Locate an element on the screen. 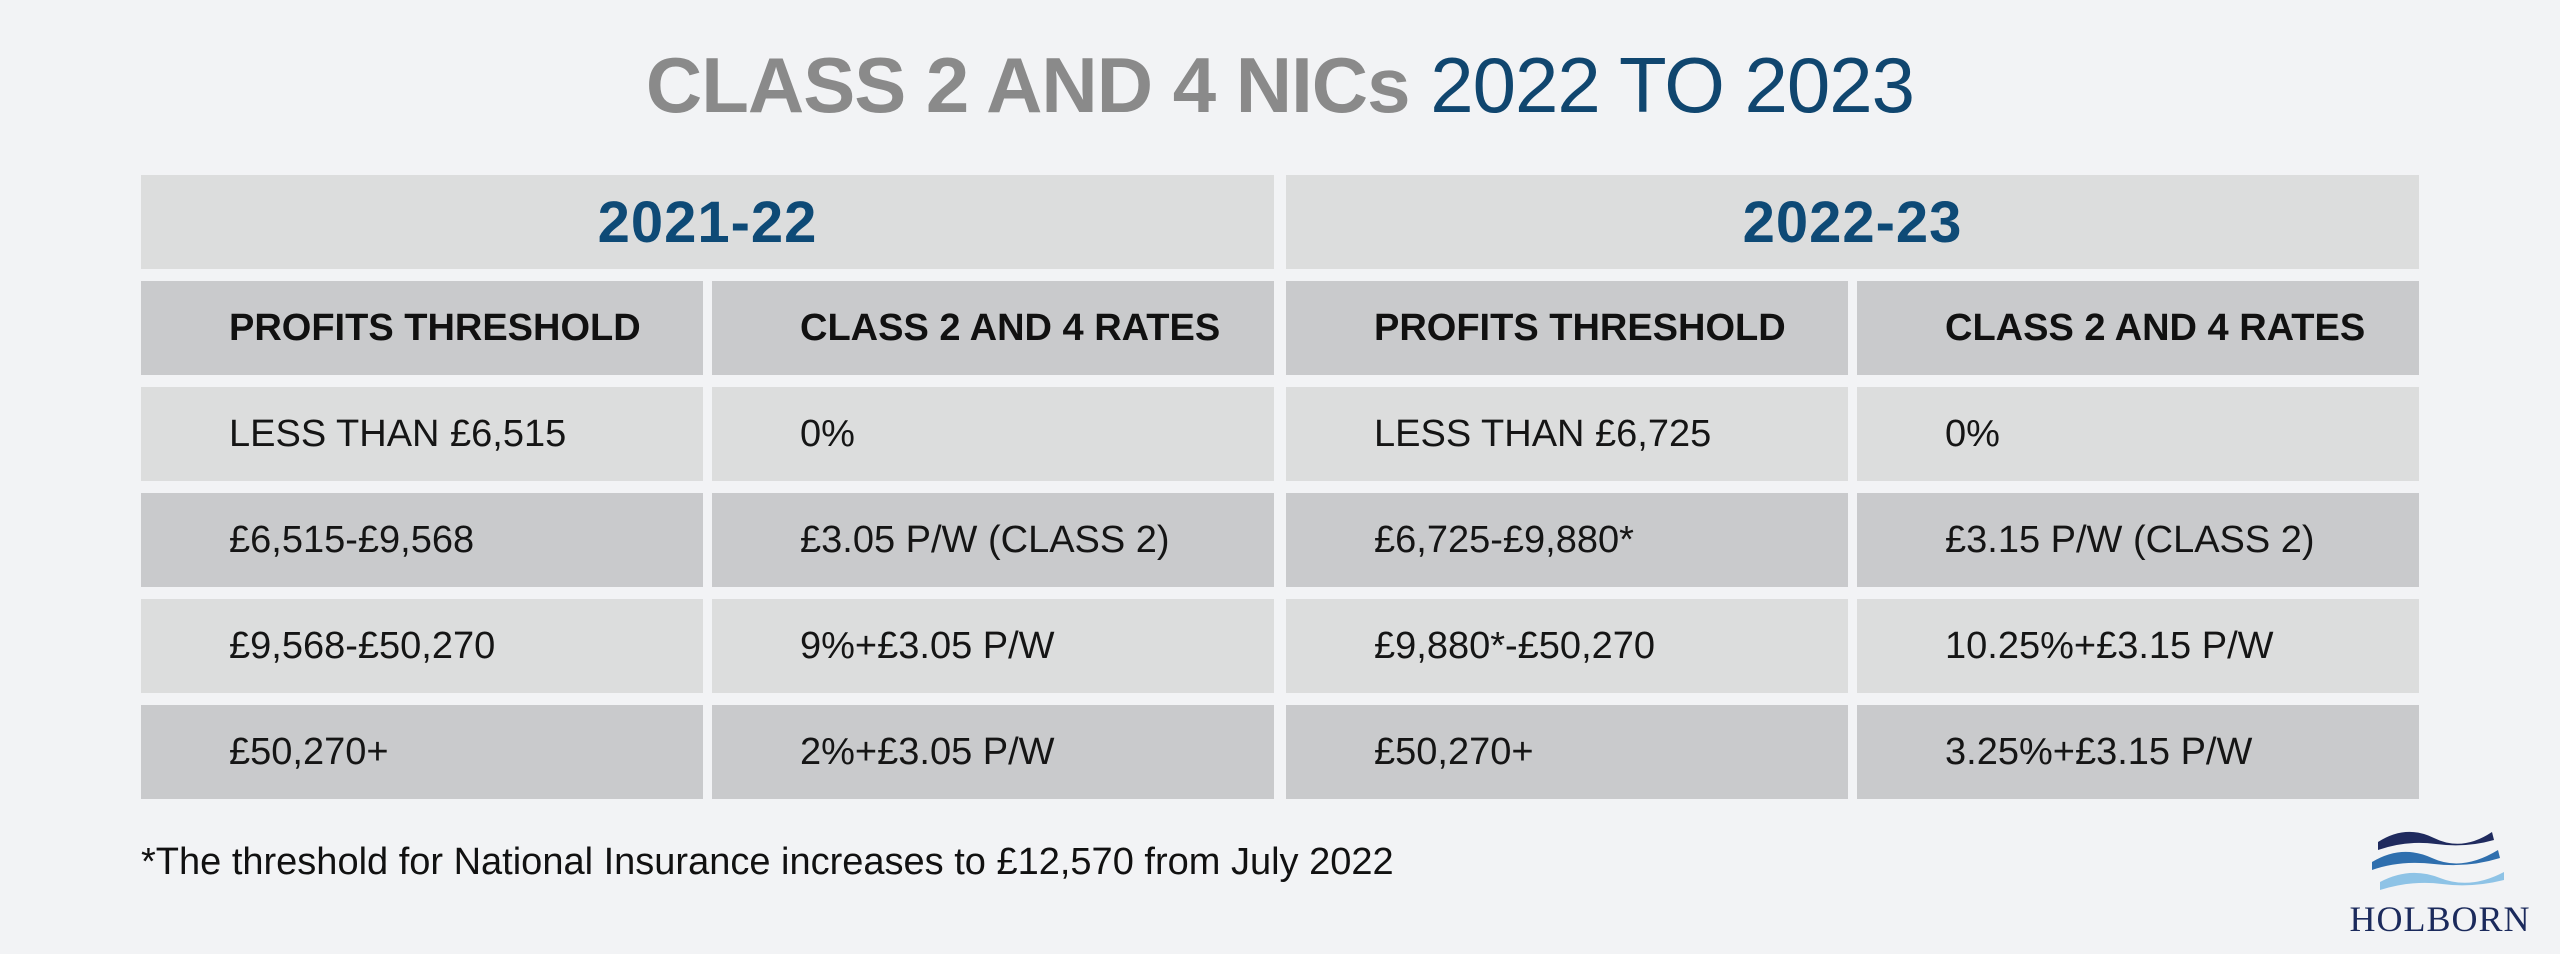 The image size is (2560, 954). table-cell: 10.25%+£3.15 P/W is located at coordinates (2138, 646).